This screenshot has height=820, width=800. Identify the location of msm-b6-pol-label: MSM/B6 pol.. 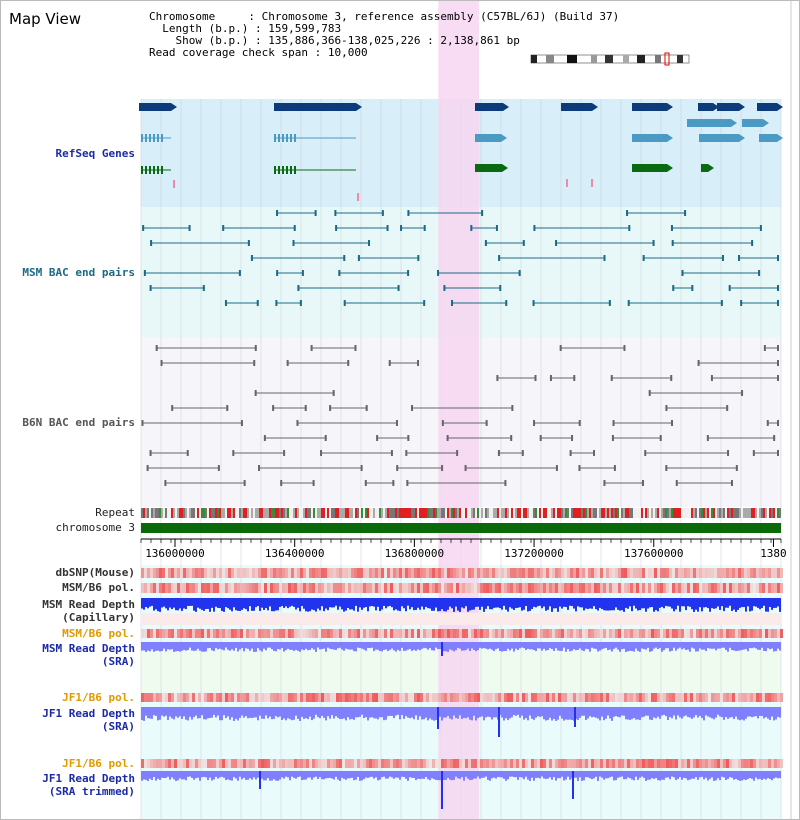
(98, 587).